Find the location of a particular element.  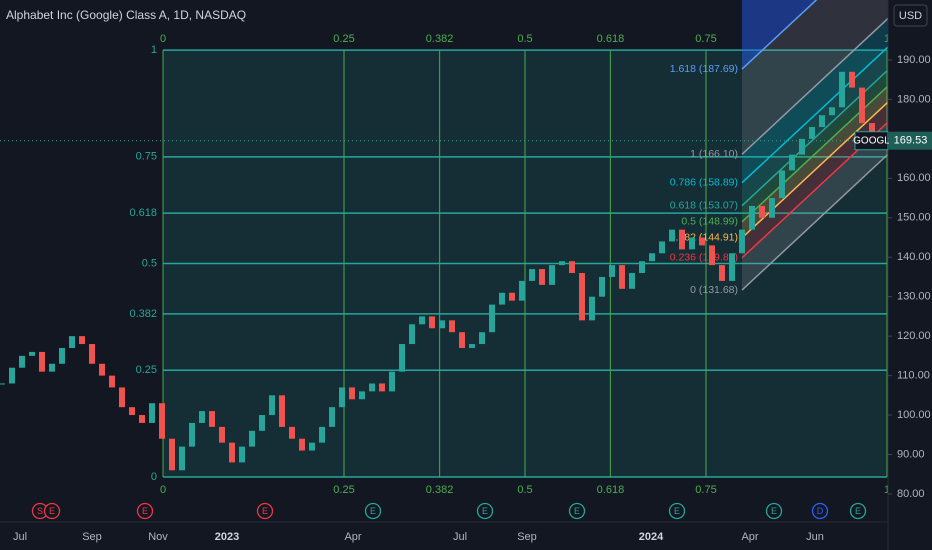

currency-button is located at coordinates (910, 15).